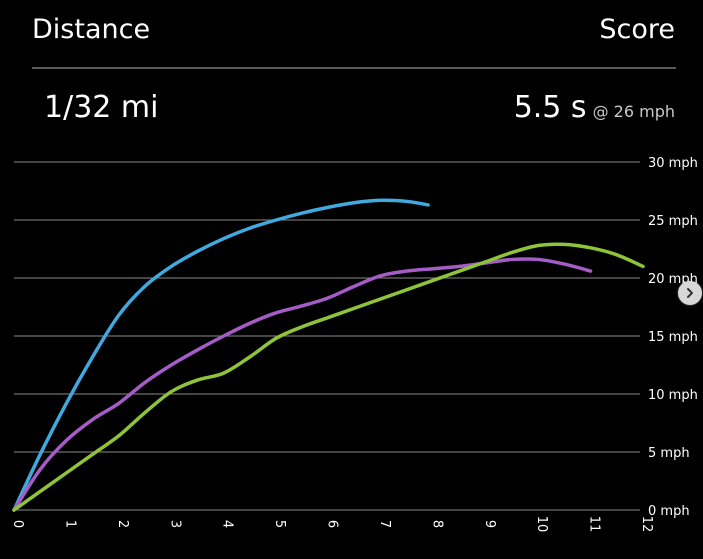 The image size is (703, 559). Describe the element at coordinates (673, 395) in the screenshot. I see `y-tick-label: 10 mph` at that location.